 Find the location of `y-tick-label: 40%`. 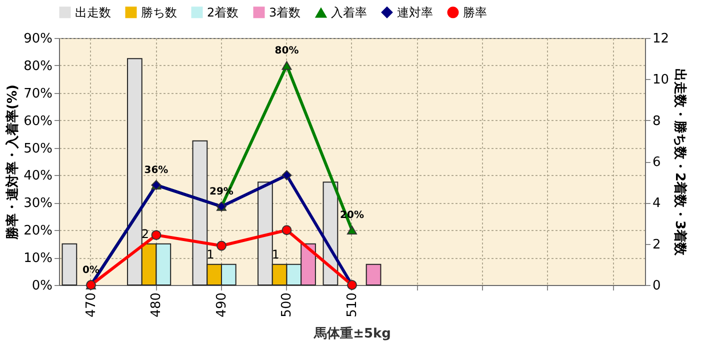

y-tick-label: 40% is located at coordinates (38, 176).